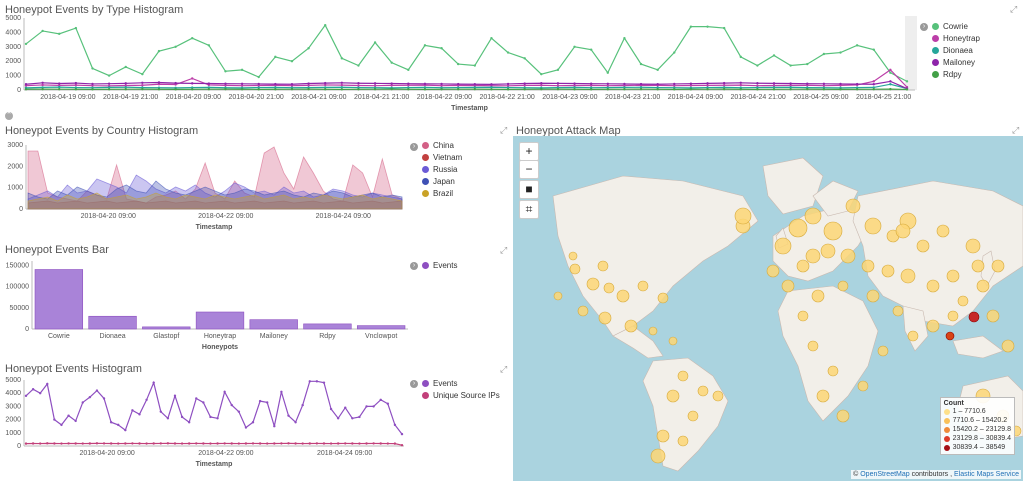 This screenshot has width=1024, height=483. Describe the element at coordinates (885, 474) in the screenshot. I see `attribution-osm-link: OpenStreetMap` at that location.